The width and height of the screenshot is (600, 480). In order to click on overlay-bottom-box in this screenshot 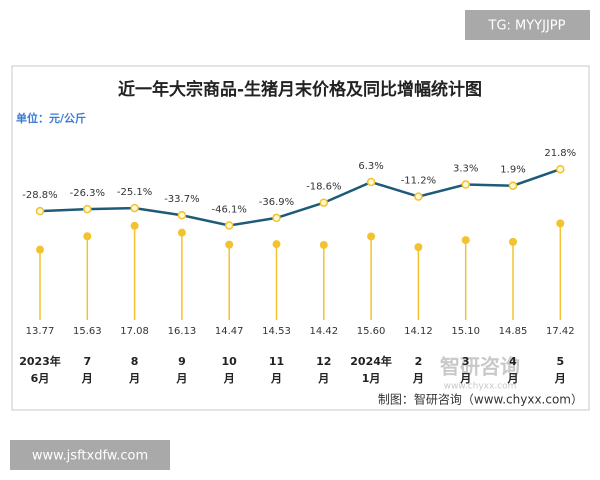, I will do `click(90, 455)`.